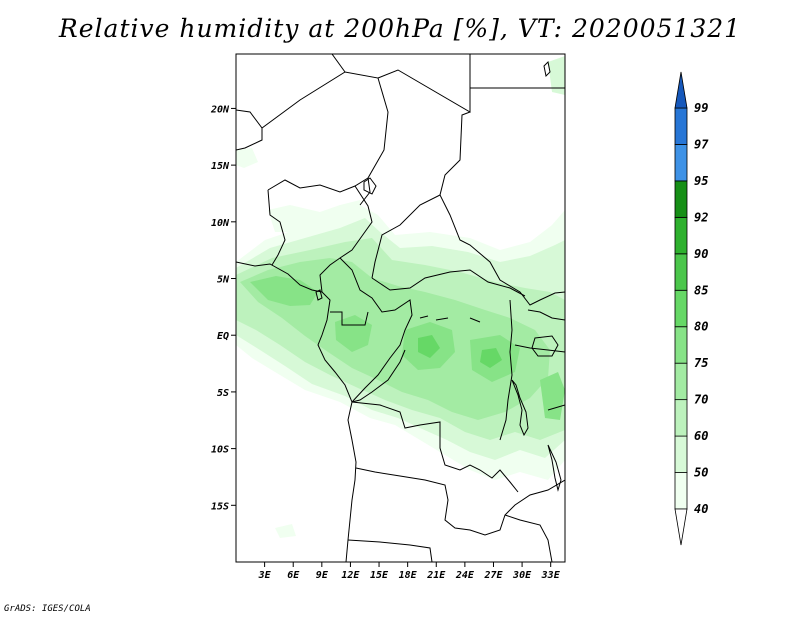 The height and width of the screenshot is (618, 800). What do you see at coordinates (701, 181) in the screenshot?
I see `colorbar-label: 95` at bounding box center [701, 181].